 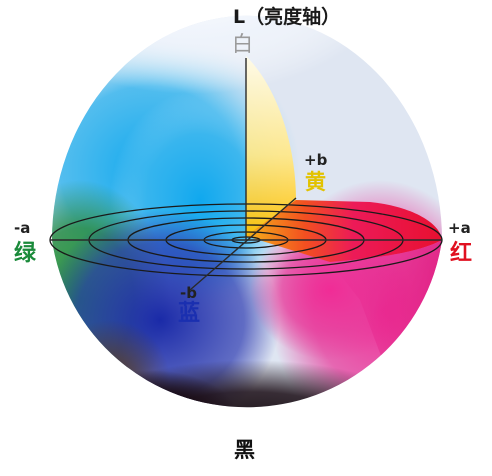 What do you see at coordinates (315, 182) in the screenshot?
I see `yellow-label: 黄` at bounding box center [315, 182].